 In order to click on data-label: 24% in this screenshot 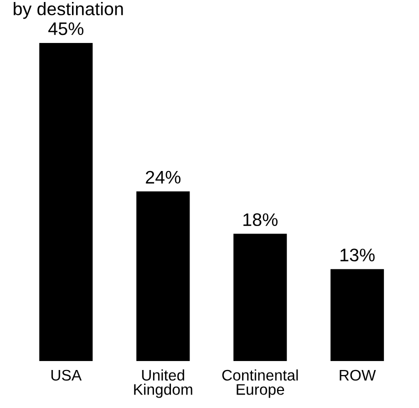, I will do `click(163, 177)`.